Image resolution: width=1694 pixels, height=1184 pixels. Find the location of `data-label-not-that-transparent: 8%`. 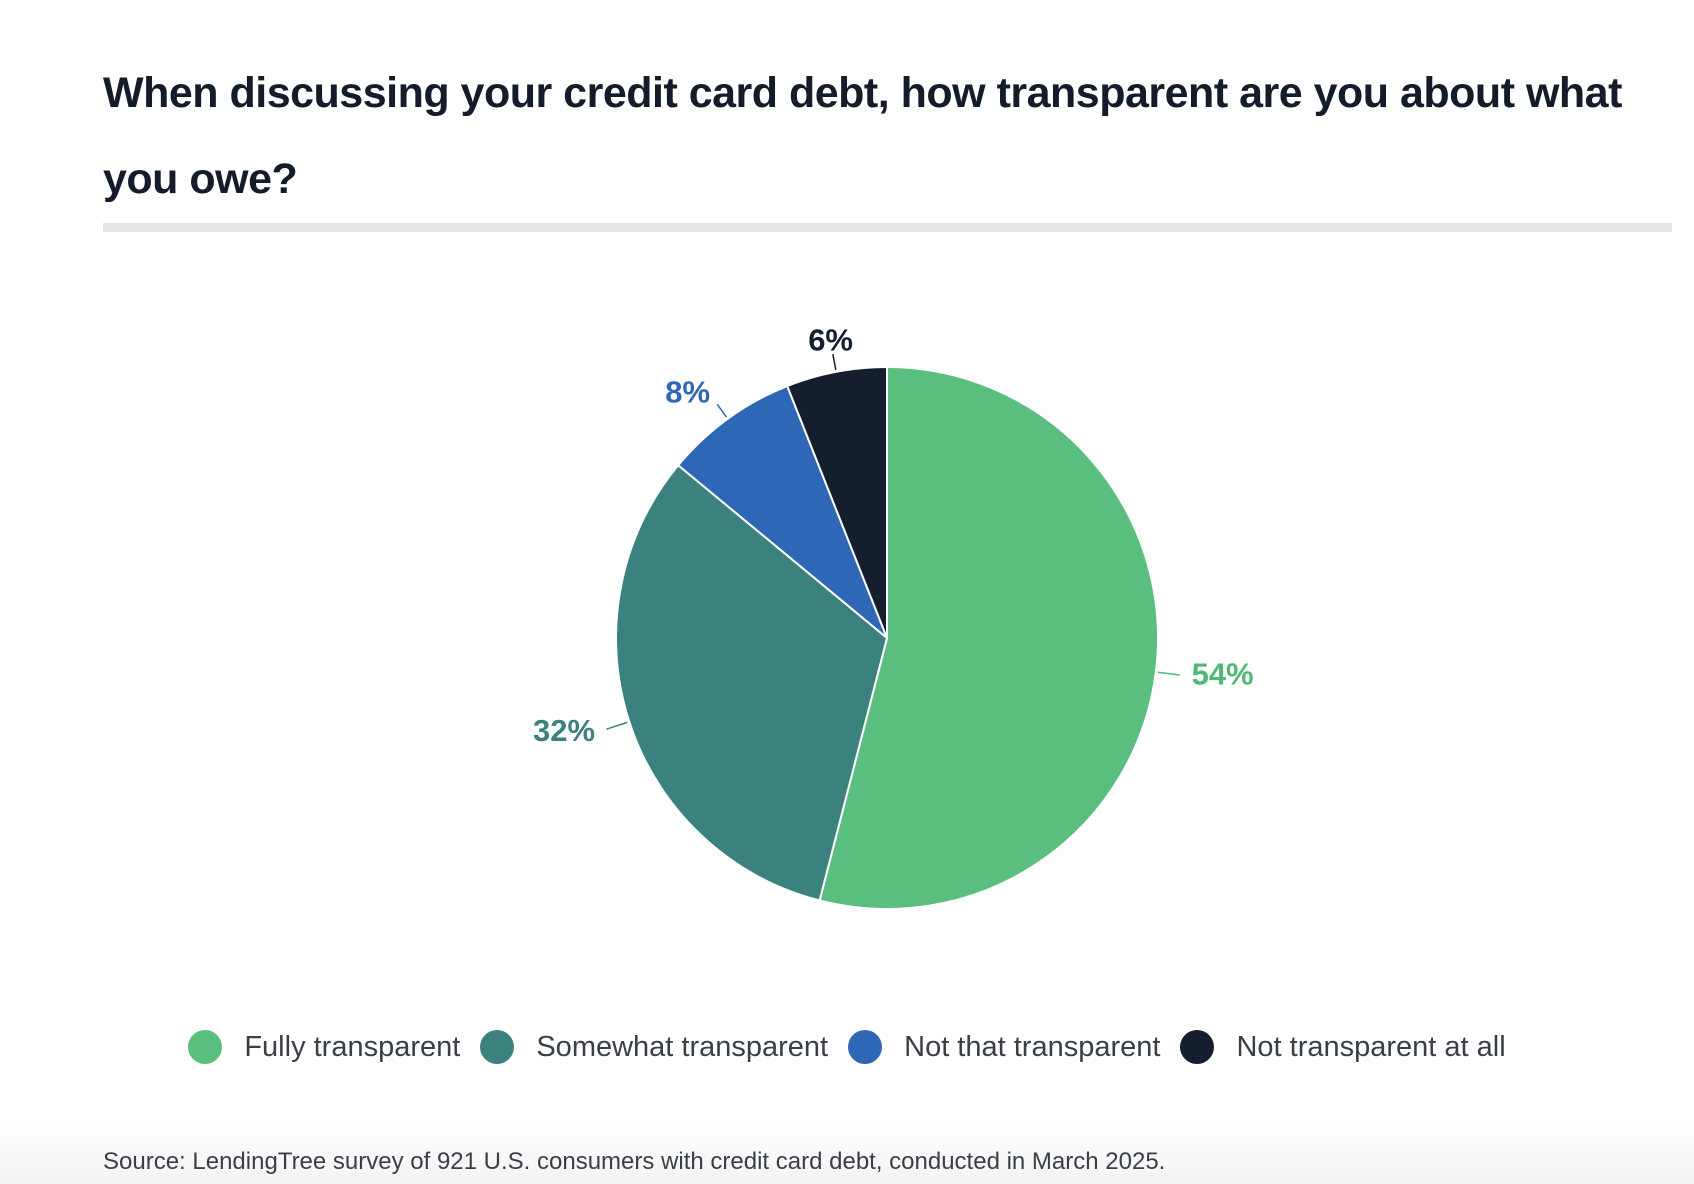

data-label-not-that-transparent: 8% is located at coordinates (687, 392).